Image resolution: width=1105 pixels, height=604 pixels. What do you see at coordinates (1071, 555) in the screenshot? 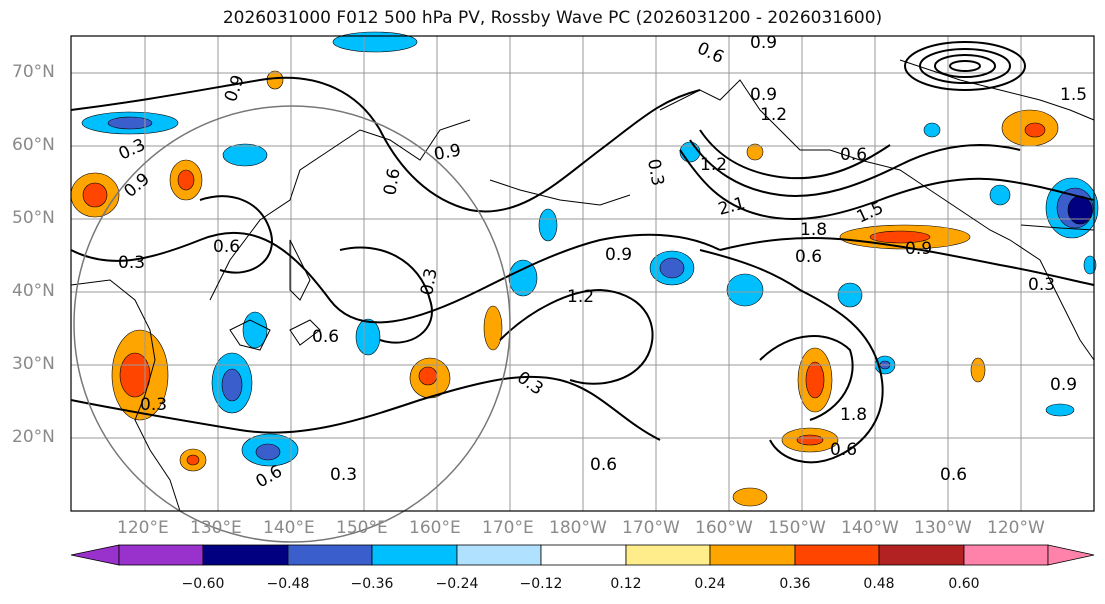
I see `colorbar-extend-high` at bounding box center [1071, 555].